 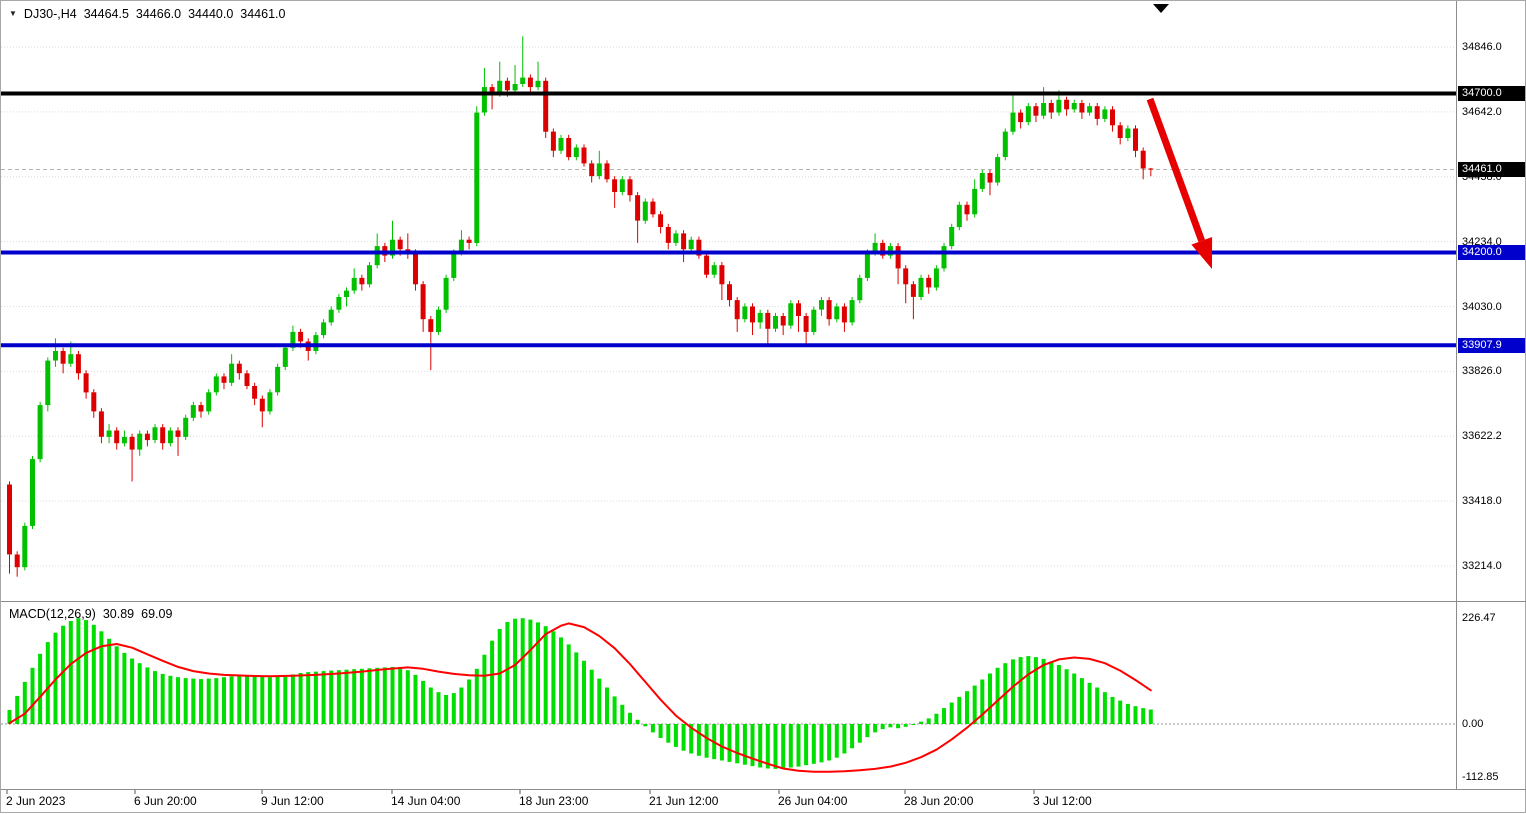 What do you see at coordinates (554, 801) in the screenshot?
I see `time-axis-label: 18 Jun 23:00` at bounding box center [554, 801].